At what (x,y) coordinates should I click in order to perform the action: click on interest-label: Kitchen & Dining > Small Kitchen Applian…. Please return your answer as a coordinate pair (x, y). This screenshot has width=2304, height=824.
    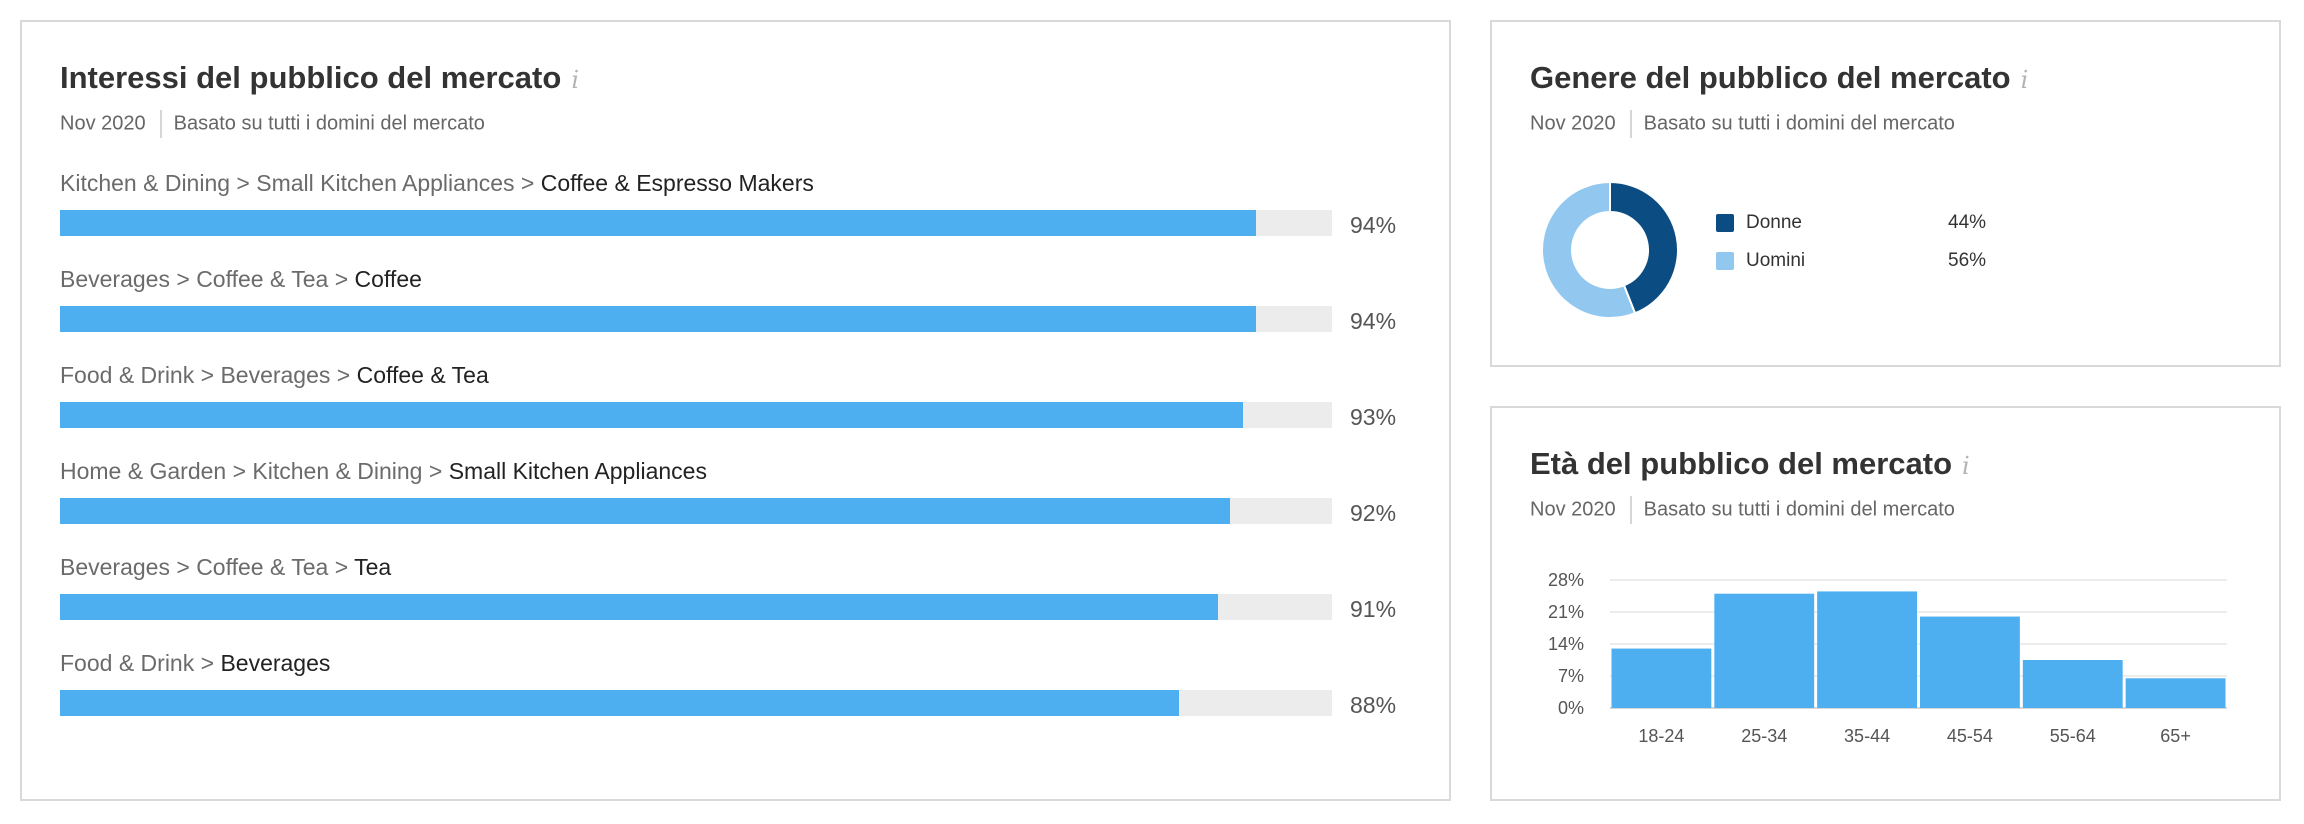
    Looking at the image, I should click on (437, 183).